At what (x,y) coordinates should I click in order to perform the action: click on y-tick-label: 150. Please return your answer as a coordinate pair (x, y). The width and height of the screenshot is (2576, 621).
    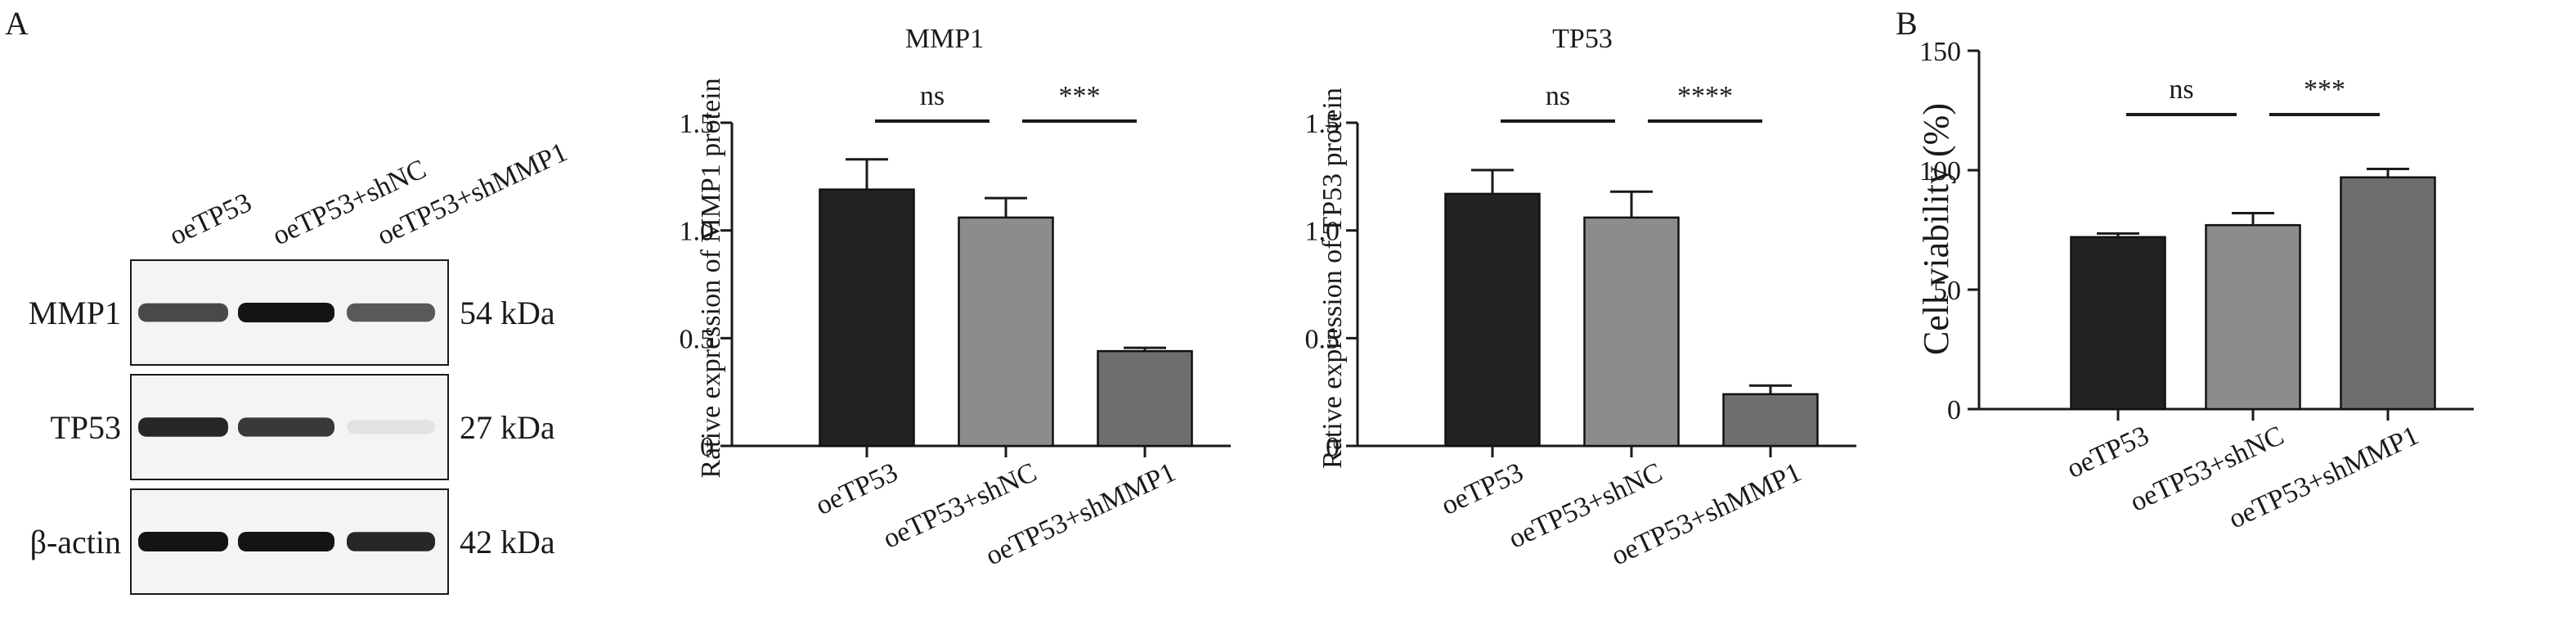
    Looking at the image, I should click on (1940, 52).